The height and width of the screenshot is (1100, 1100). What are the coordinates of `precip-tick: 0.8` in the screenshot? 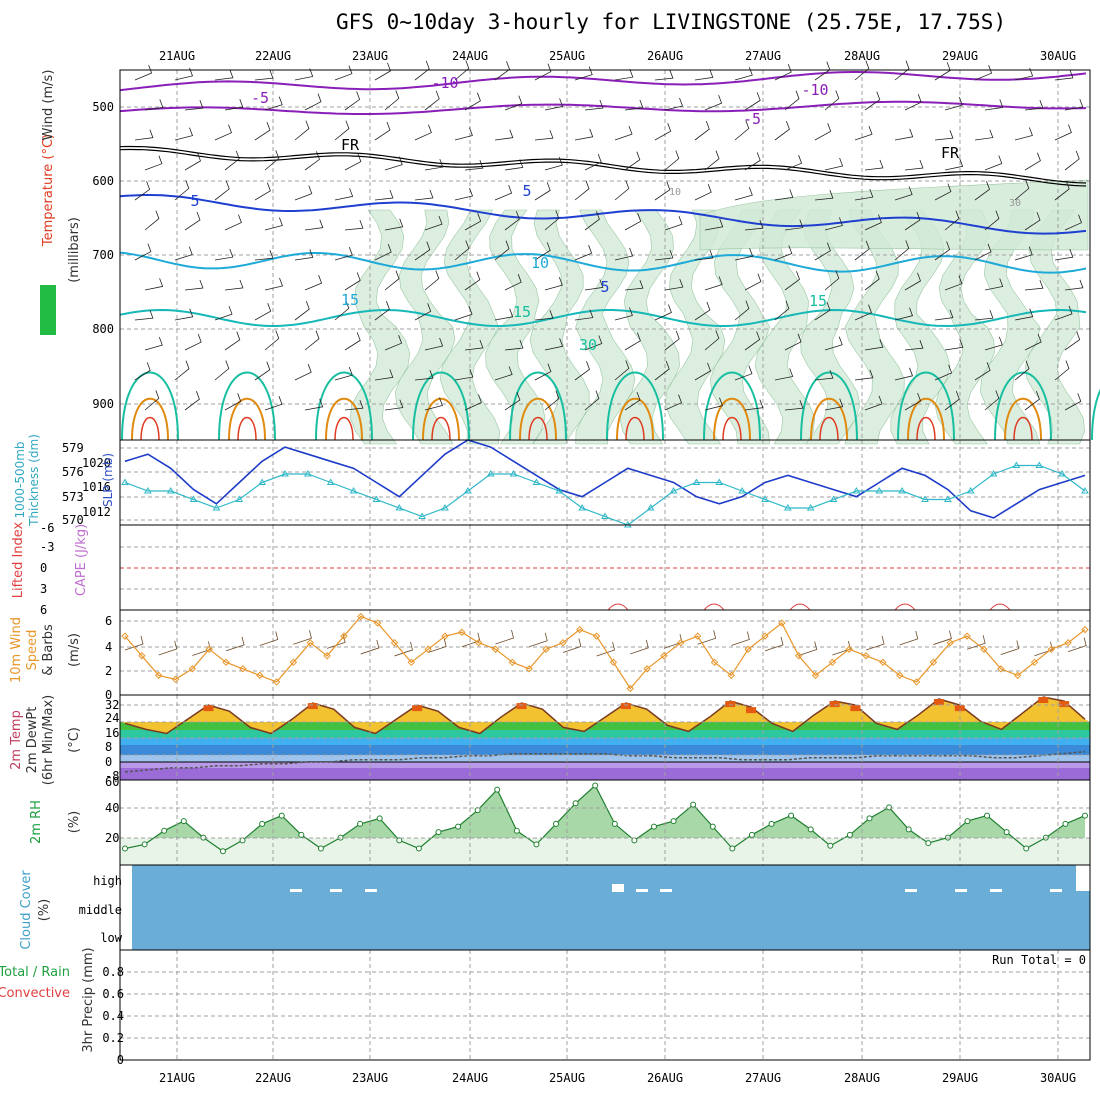 It's located at (113, 972).